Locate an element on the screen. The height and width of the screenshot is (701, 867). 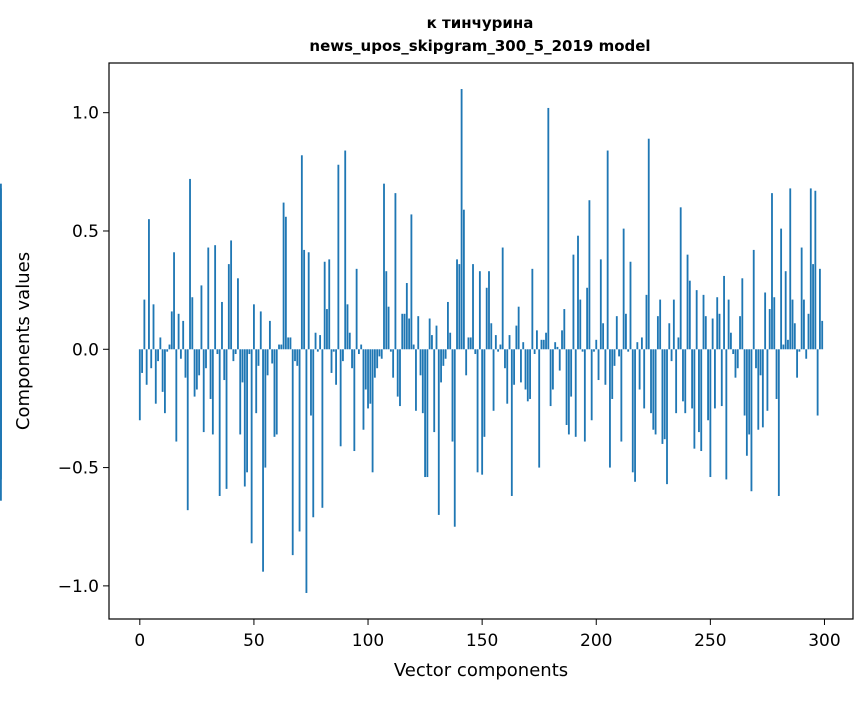
y-tick-label: 0.5 is located at coordinates (85, 232).